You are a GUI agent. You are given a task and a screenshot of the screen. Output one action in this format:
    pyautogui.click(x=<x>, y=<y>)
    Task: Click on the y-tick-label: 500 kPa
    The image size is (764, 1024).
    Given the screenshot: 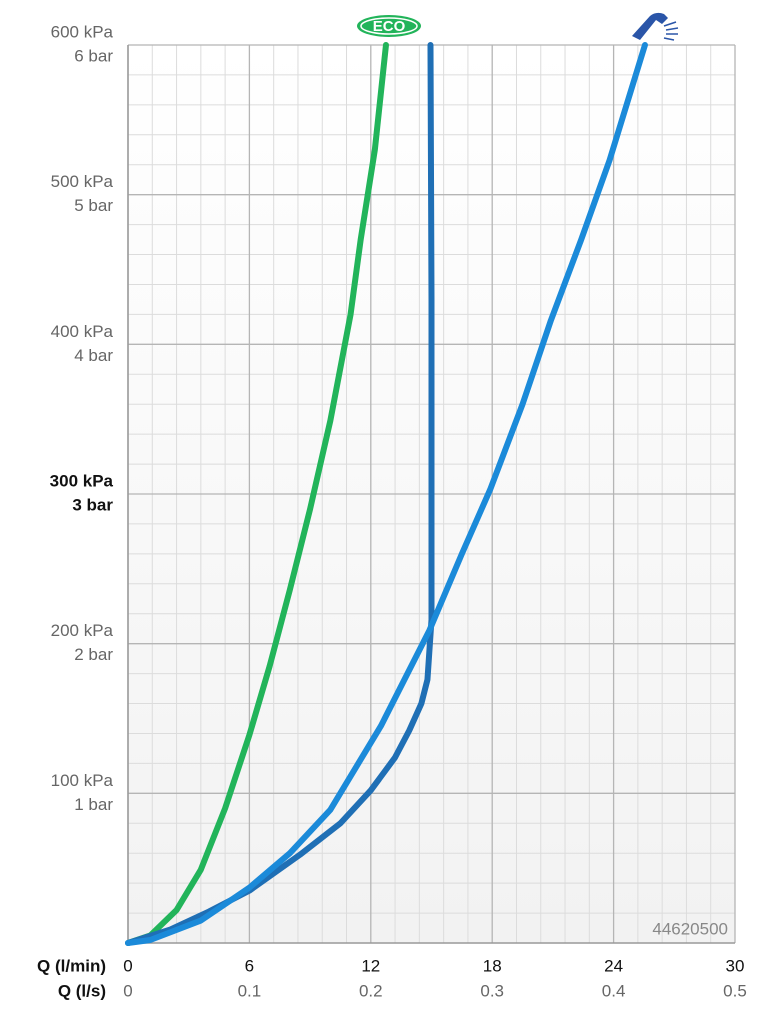 What is the action you would take?
    pyautogui.click(x=82, y=181)
    